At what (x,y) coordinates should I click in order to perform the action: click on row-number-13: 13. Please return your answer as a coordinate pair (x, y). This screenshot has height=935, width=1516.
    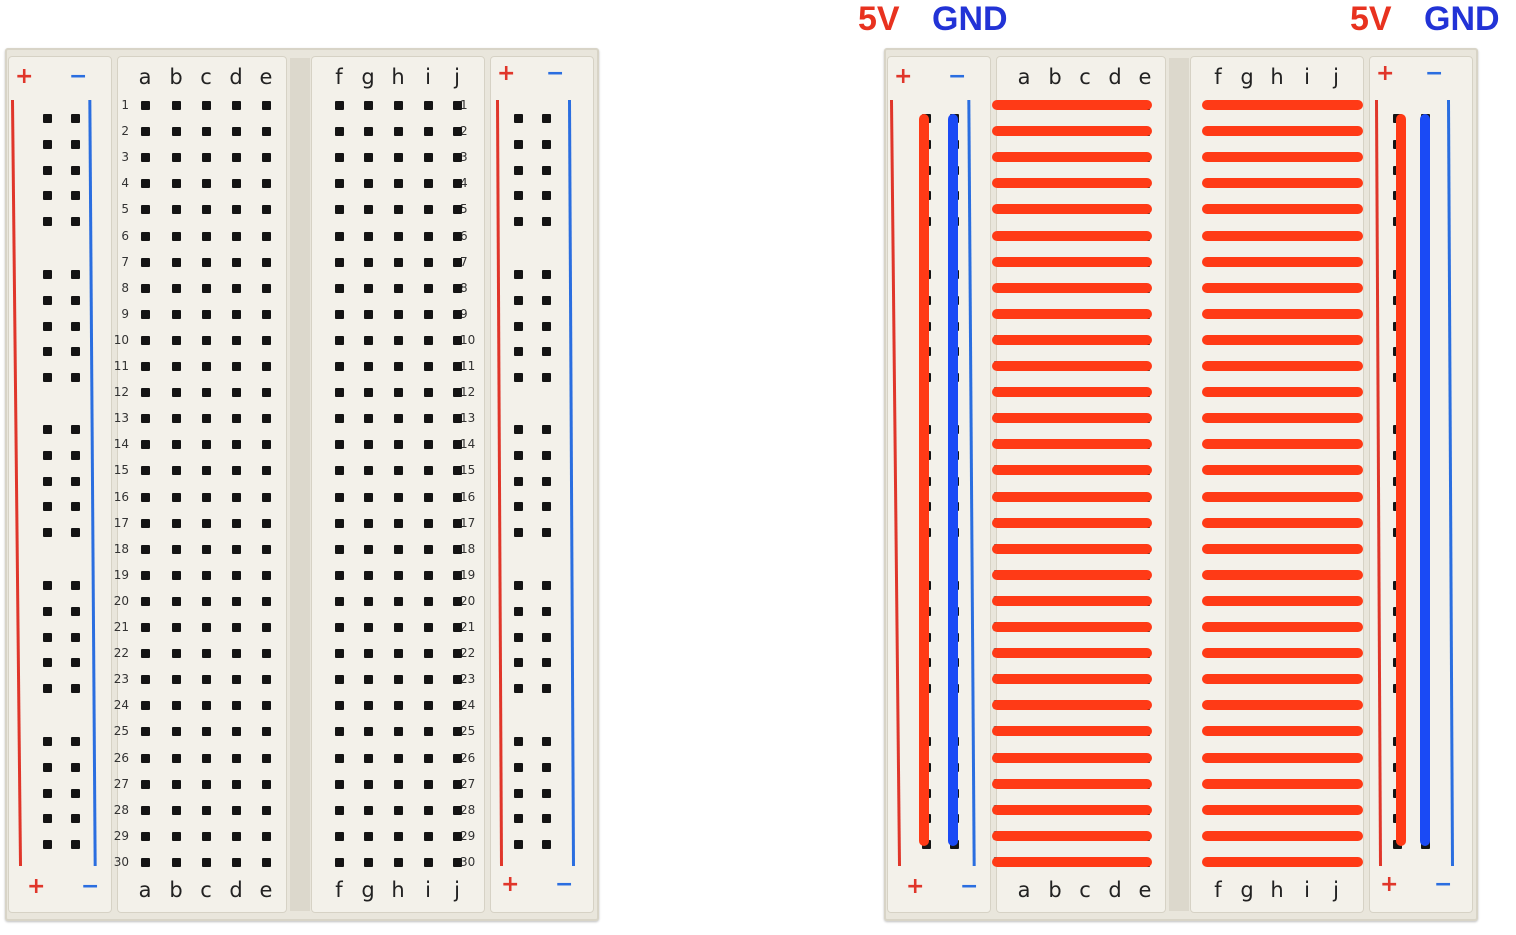
    Looking at the image, I should click on (121, 418).